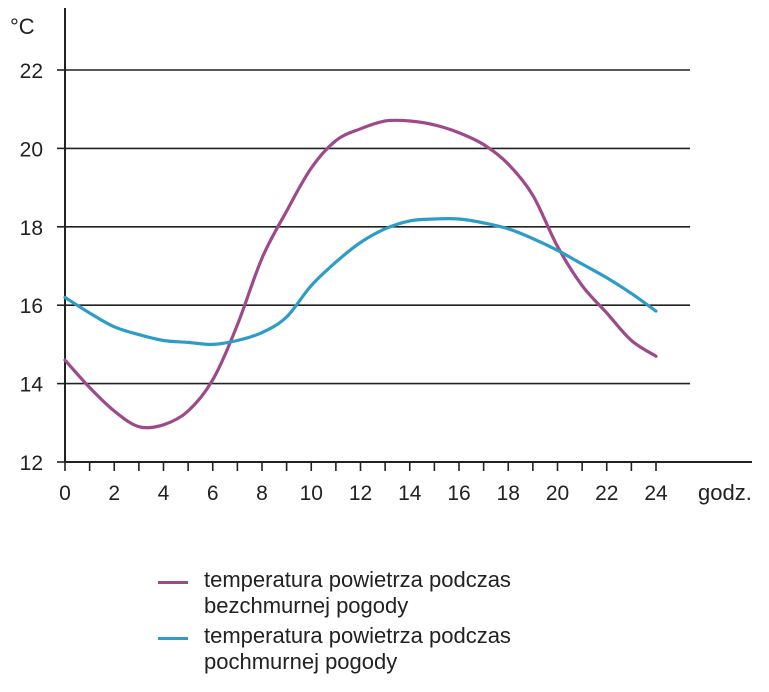 Image resolution: width=769 pixels, height=692 pixels. Describe the element at coordinates (508, 493) in the screenshot. I see `x-tick-label-18: 18` at that location.